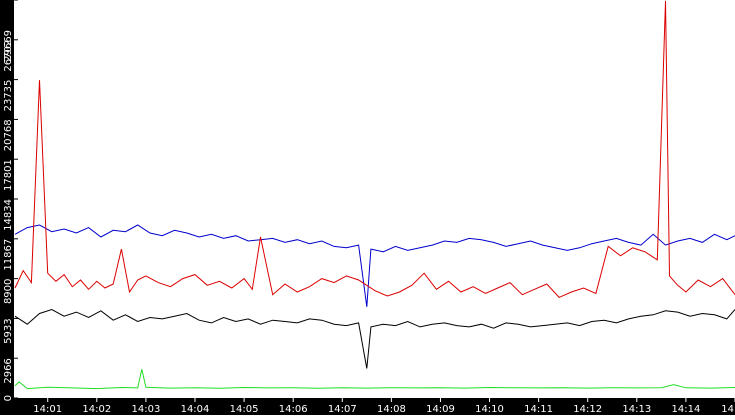 This screenshot has width=735, height=420. What do you see at coordinates (8, 56) in the screenshot?
I see `y-tick-label: 26702` at bounding box center [8, 56].